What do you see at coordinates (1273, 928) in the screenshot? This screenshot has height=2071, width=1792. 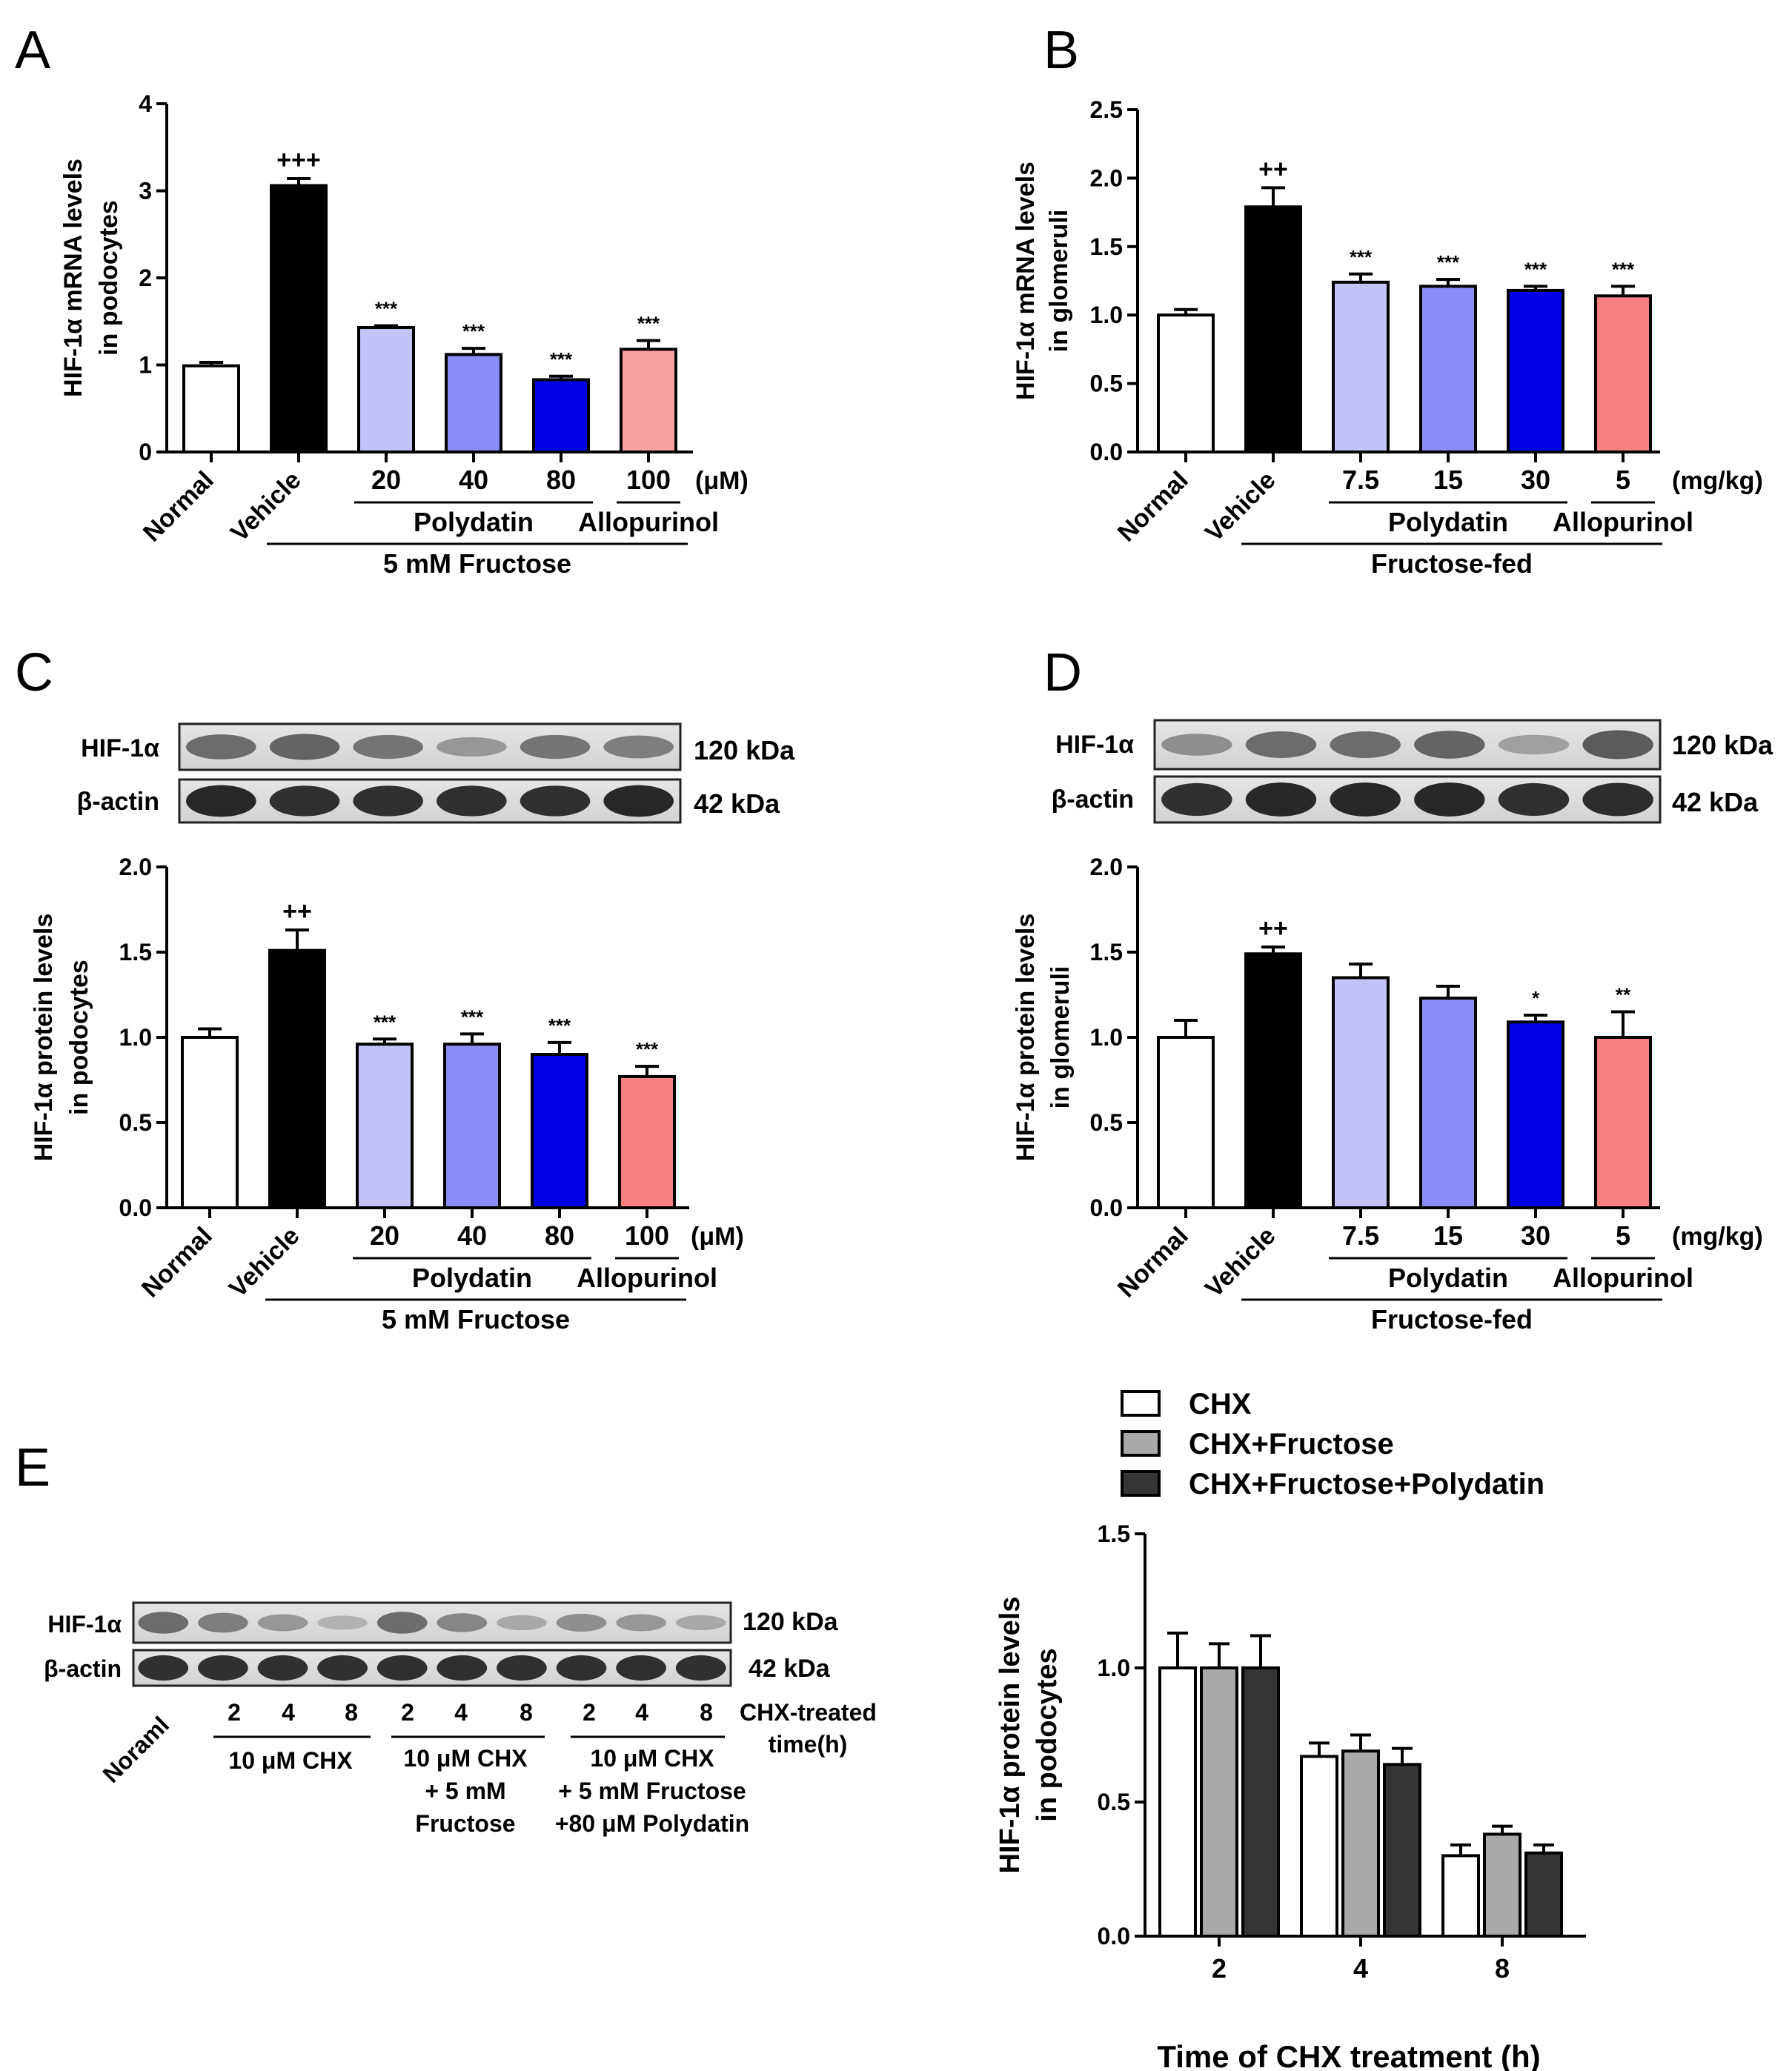 I see `significance-mark: ++` at bounding box center [1273, 928].